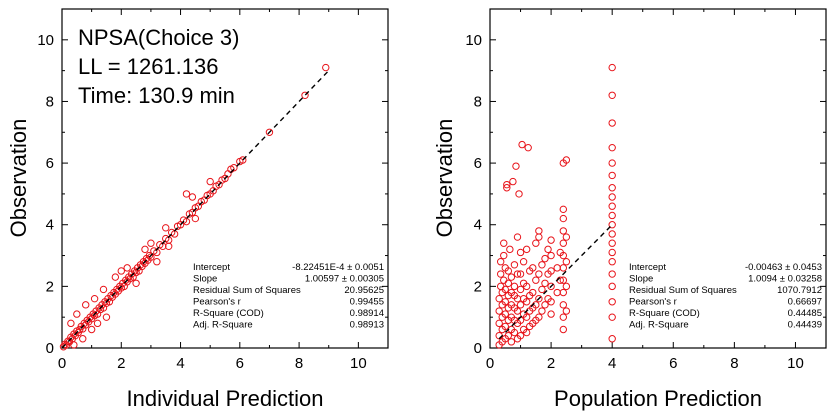 The image size is (830, 420). What do you see at coordinates (555, 206) in the screenshot?
I see `points-population` at bounding box center [555, 206].